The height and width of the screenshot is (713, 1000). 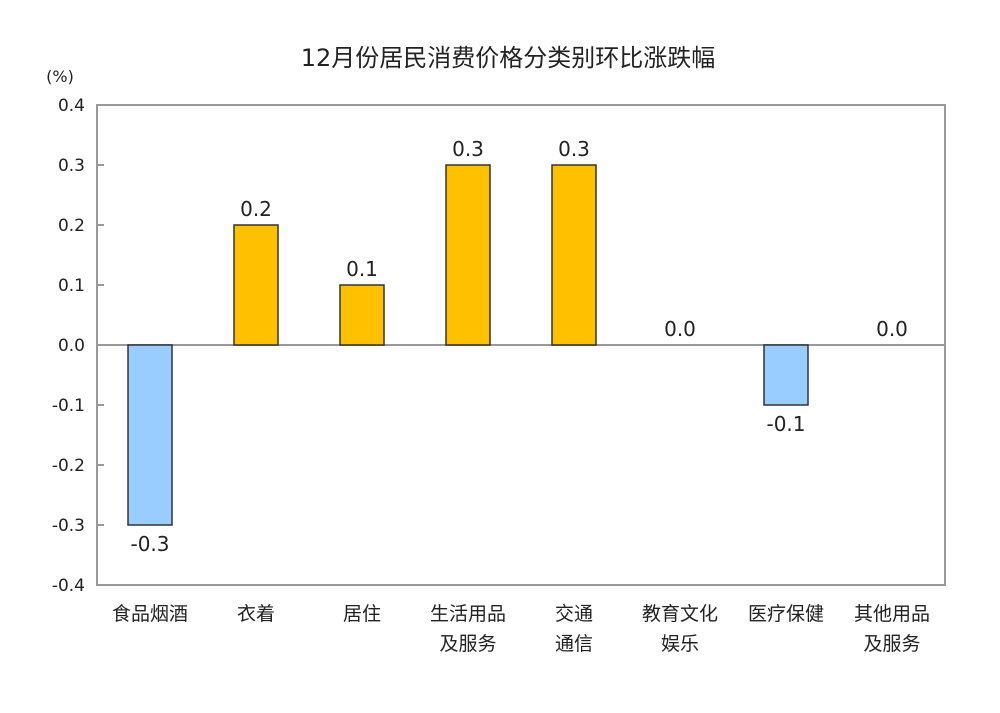 I want to click on x-tick-label: 其他用品, so click(x=892, y=614).